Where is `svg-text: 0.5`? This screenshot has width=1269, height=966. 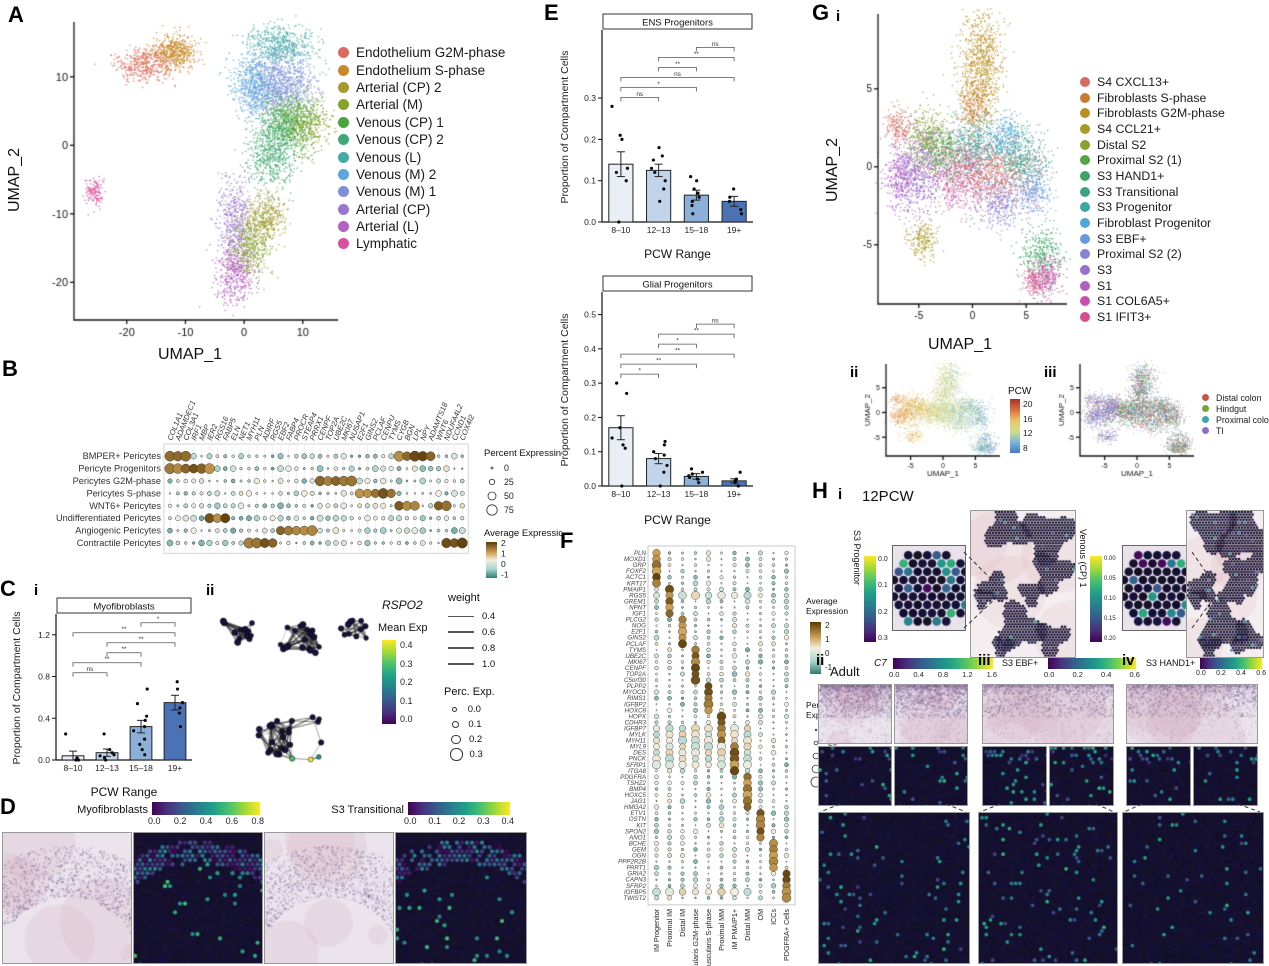 svg-text: 0.5 is located at coordinates (590, 315).